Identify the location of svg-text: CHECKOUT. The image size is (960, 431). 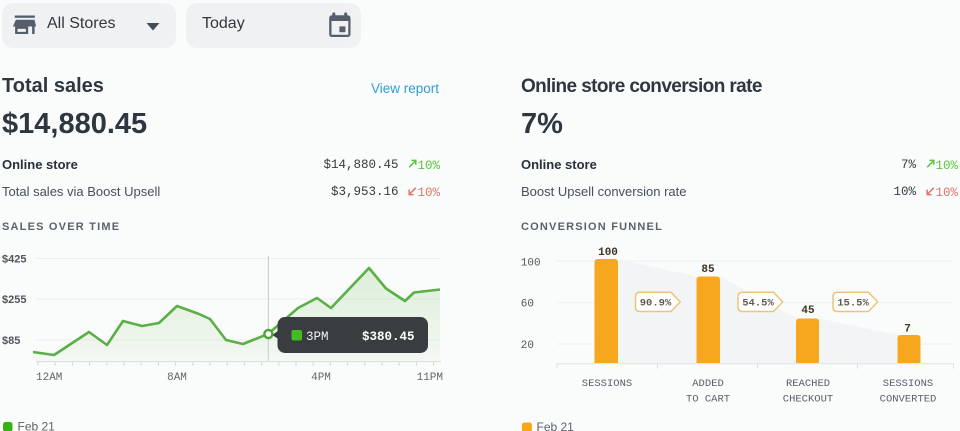
(808, 400).